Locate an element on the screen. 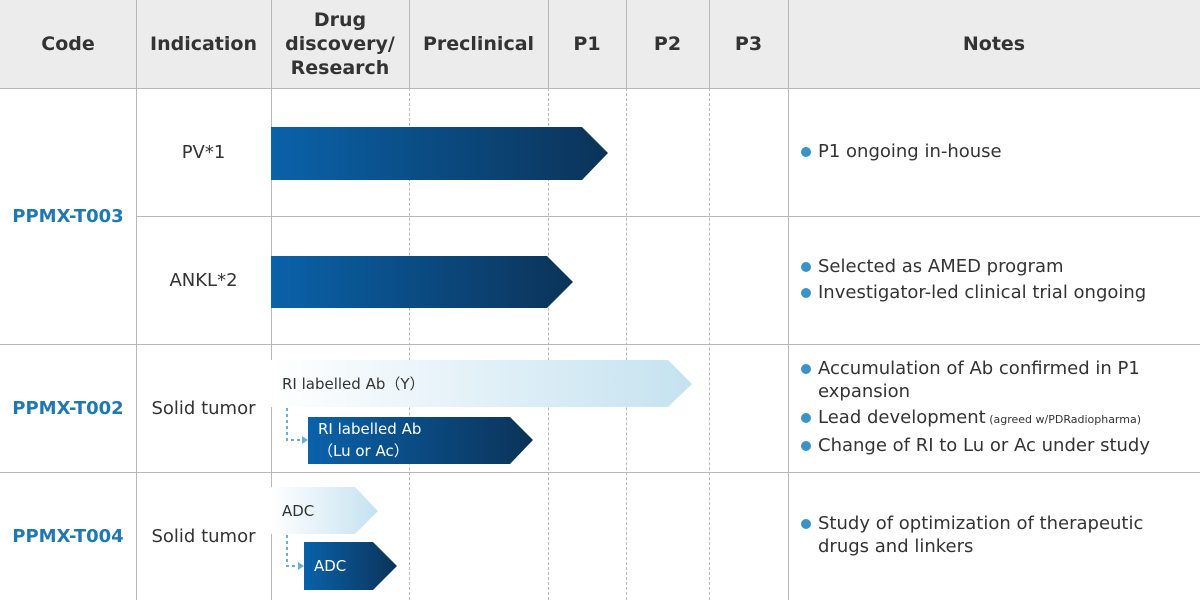 The width and height of the screenshot is (1200, 600). indication-pv: PV*1 is located at coordinates (203, 152).